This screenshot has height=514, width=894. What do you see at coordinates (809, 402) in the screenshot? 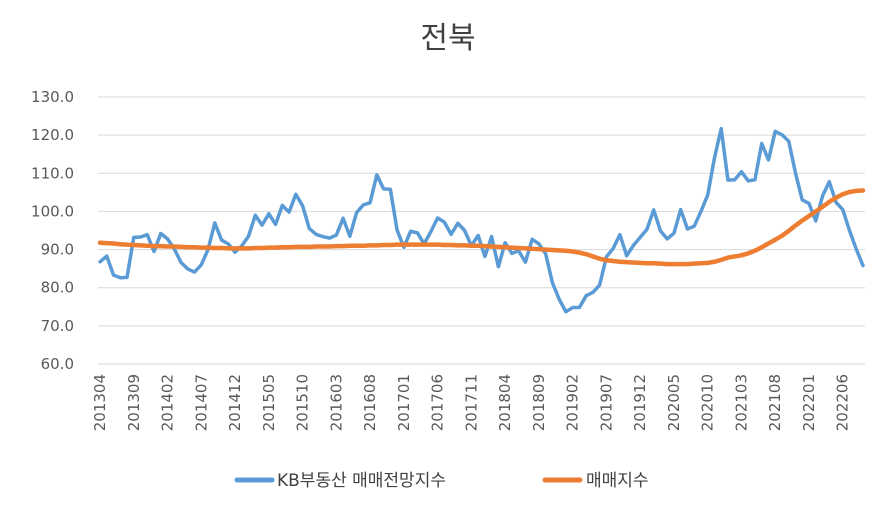
I see `x-tick-label: 202201` at bounding box center [809, 402].